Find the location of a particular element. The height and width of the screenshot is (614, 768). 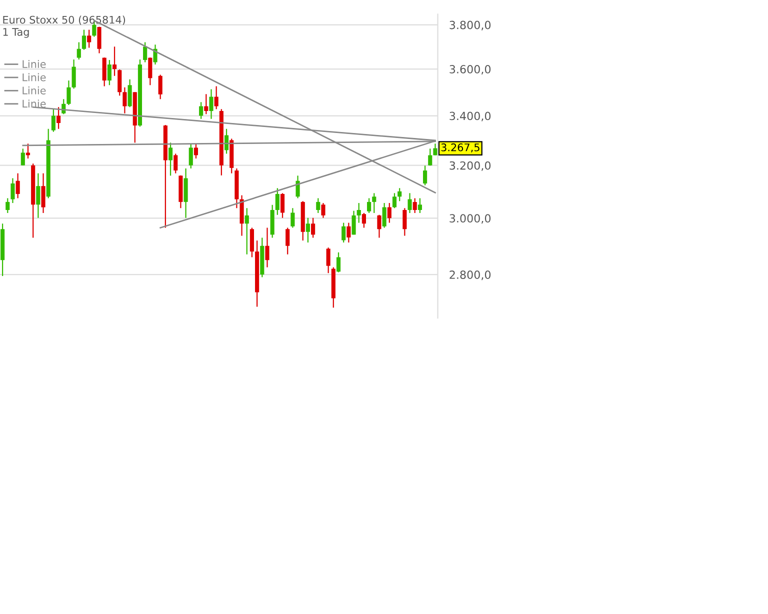

y-tick-label: 3.200,0 is located at coordinates (470, 166).